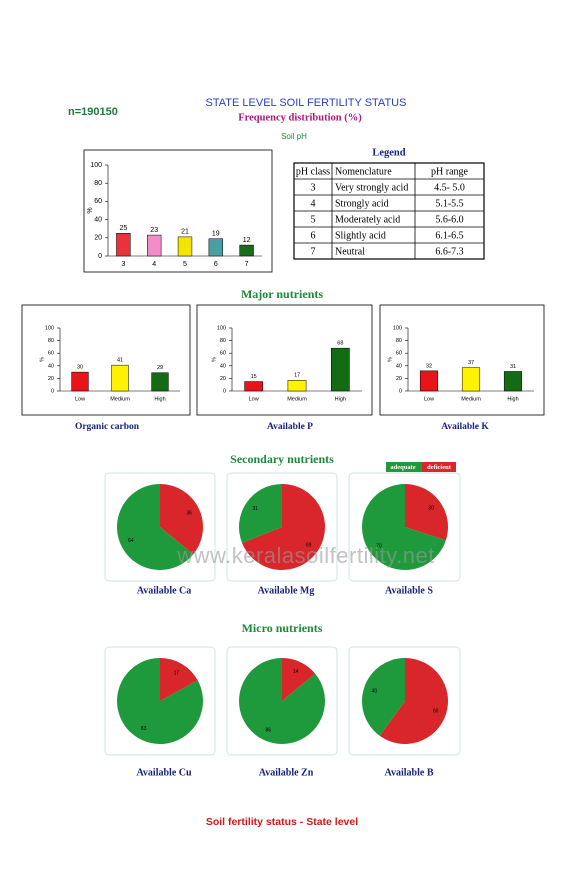 The width and height of the screenshot is (563, 888). Describe the element at coordinates (164, 590) in the screenshot. I see `chart-caption: Available Ca` at that location.